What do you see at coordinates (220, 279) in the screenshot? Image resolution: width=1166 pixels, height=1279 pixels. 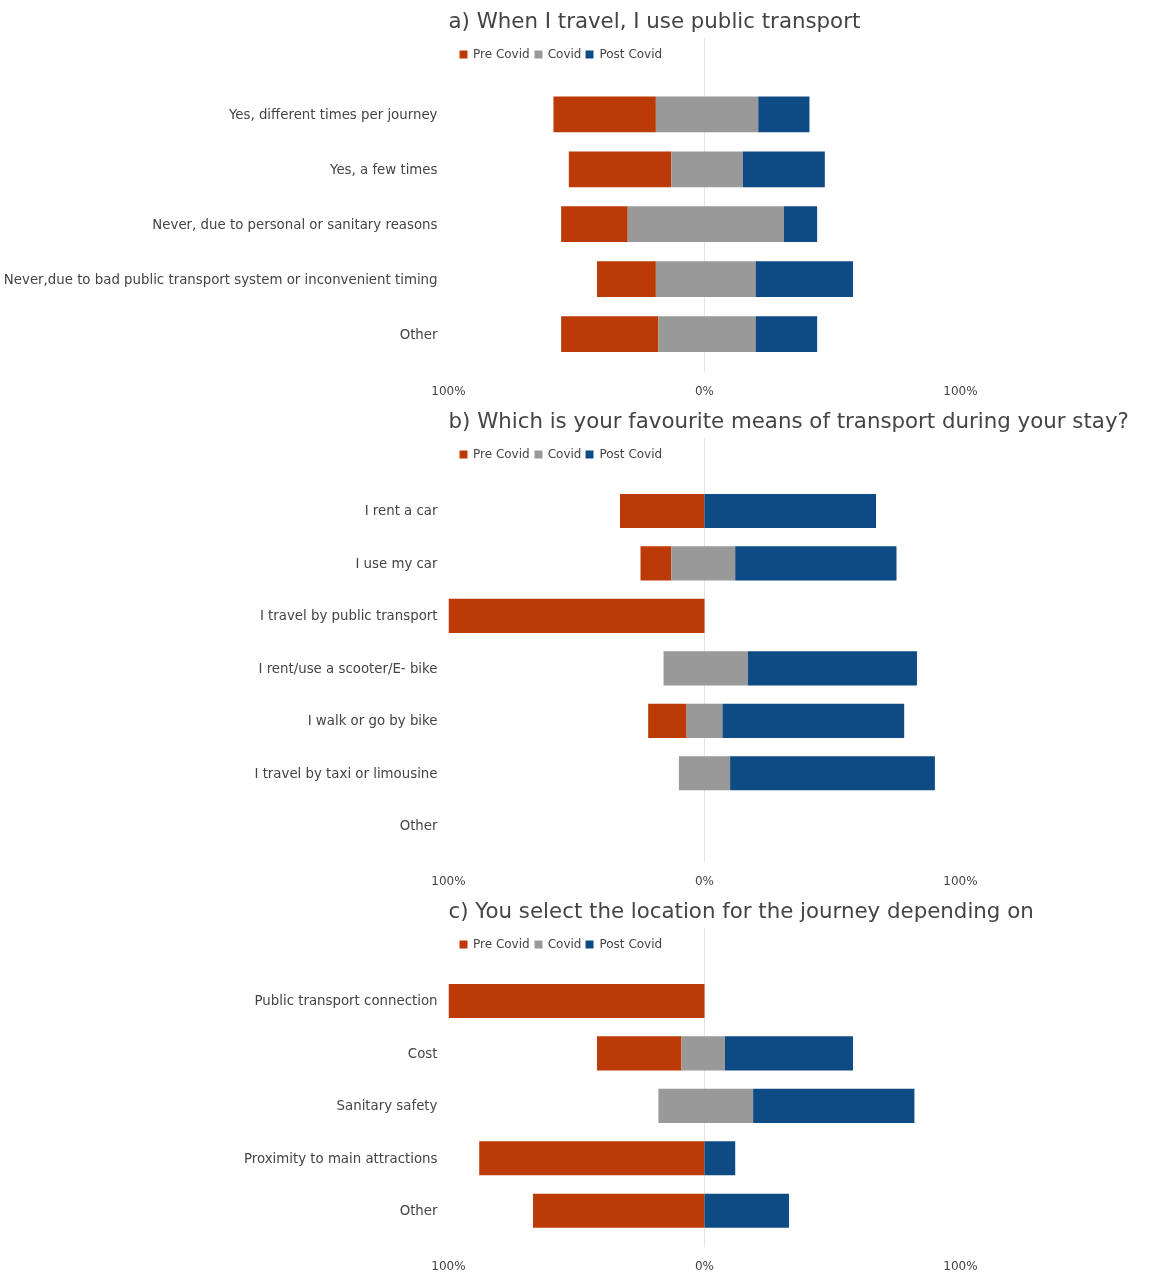 I see `y-tick-label: Never,due to bad public transport system or inconvenient timing` at bounding box center [220, 279].